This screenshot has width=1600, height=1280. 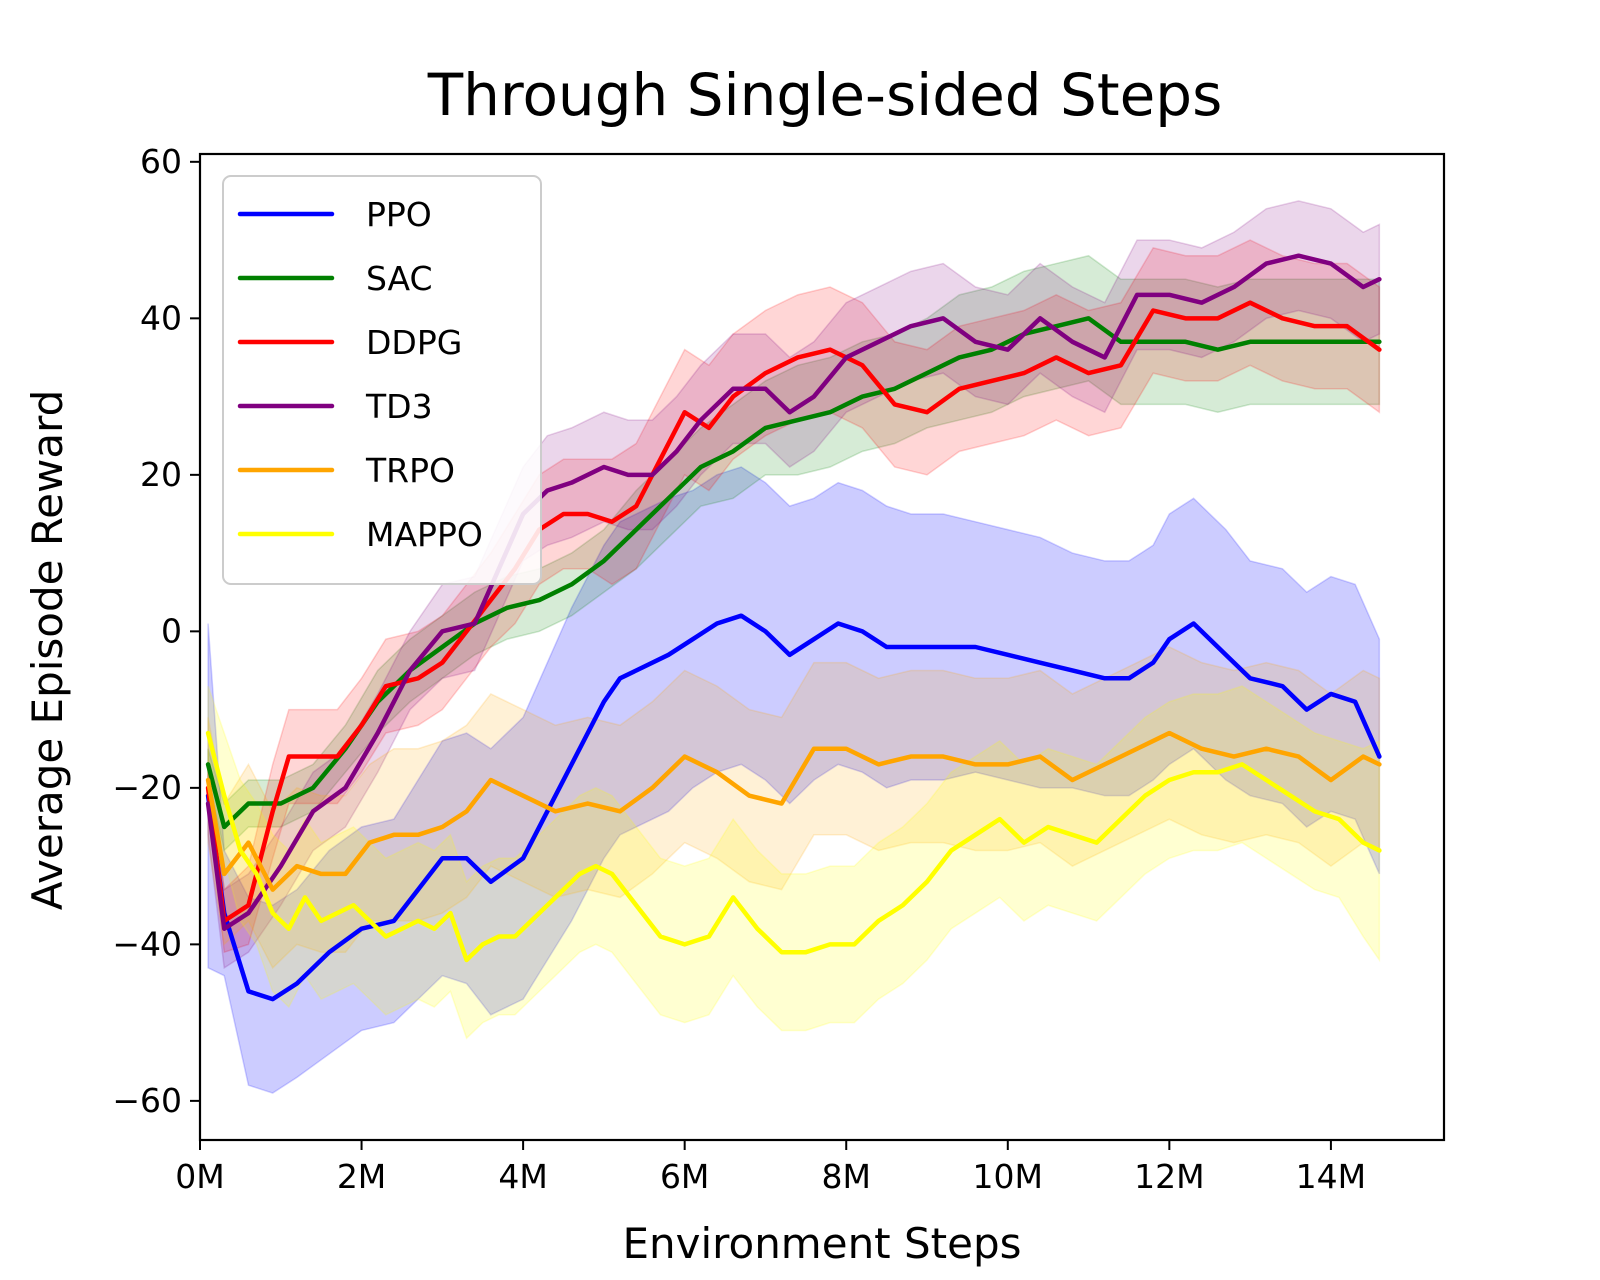 I want to click on legend-label-trpo: TRPO, so click(x=410, y=470).